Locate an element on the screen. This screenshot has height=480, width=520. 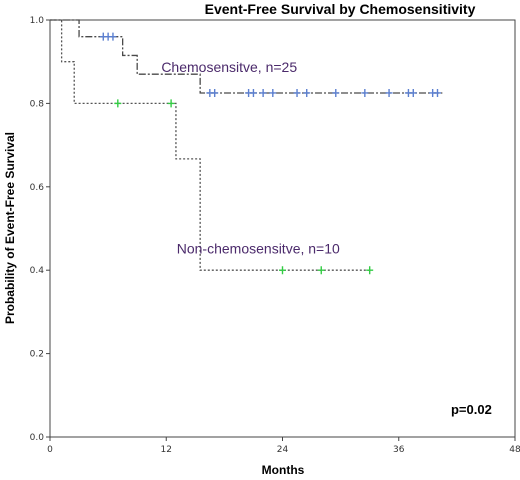
chart-title: Event-Free Survival by Chemosensitivity is located at coordinates (340, 9).